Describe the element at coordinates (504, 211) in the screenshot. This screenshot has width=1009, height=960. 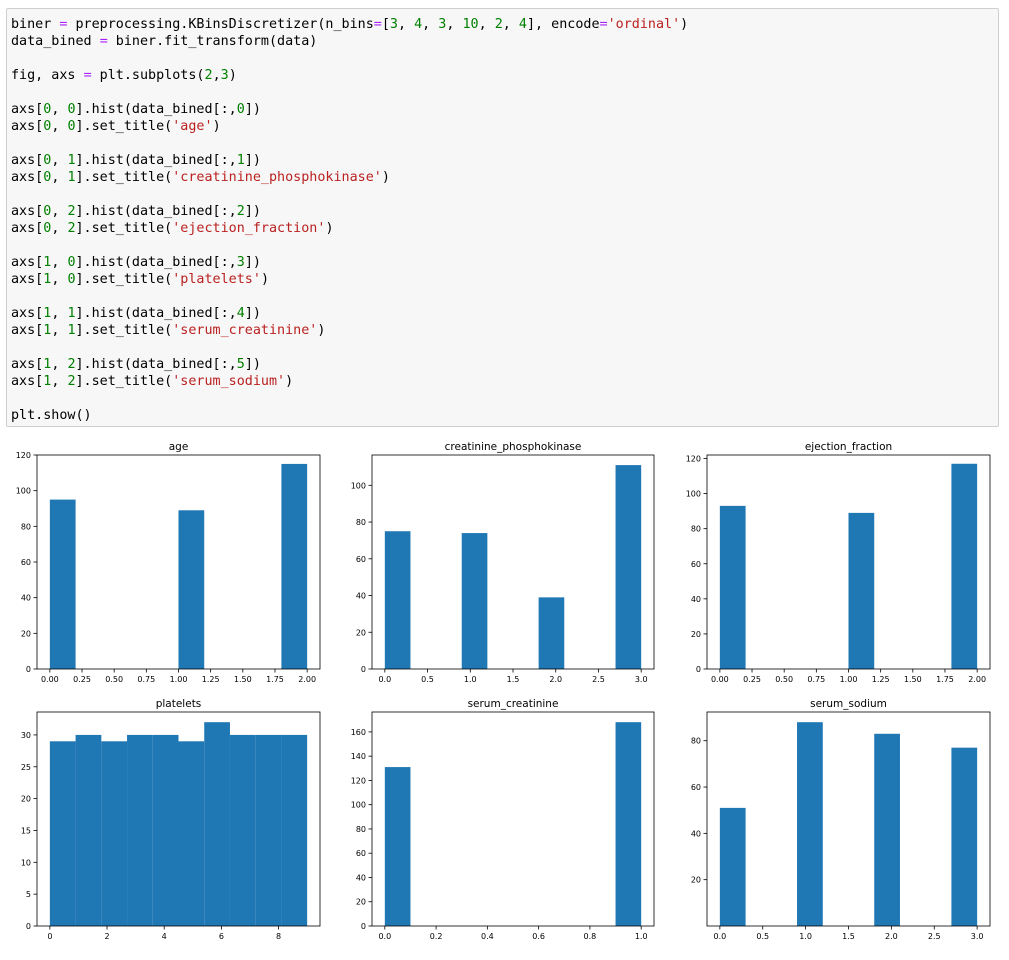
I see `code-line: axs[0, 2].hist(data_bined[:,2])` at that location.